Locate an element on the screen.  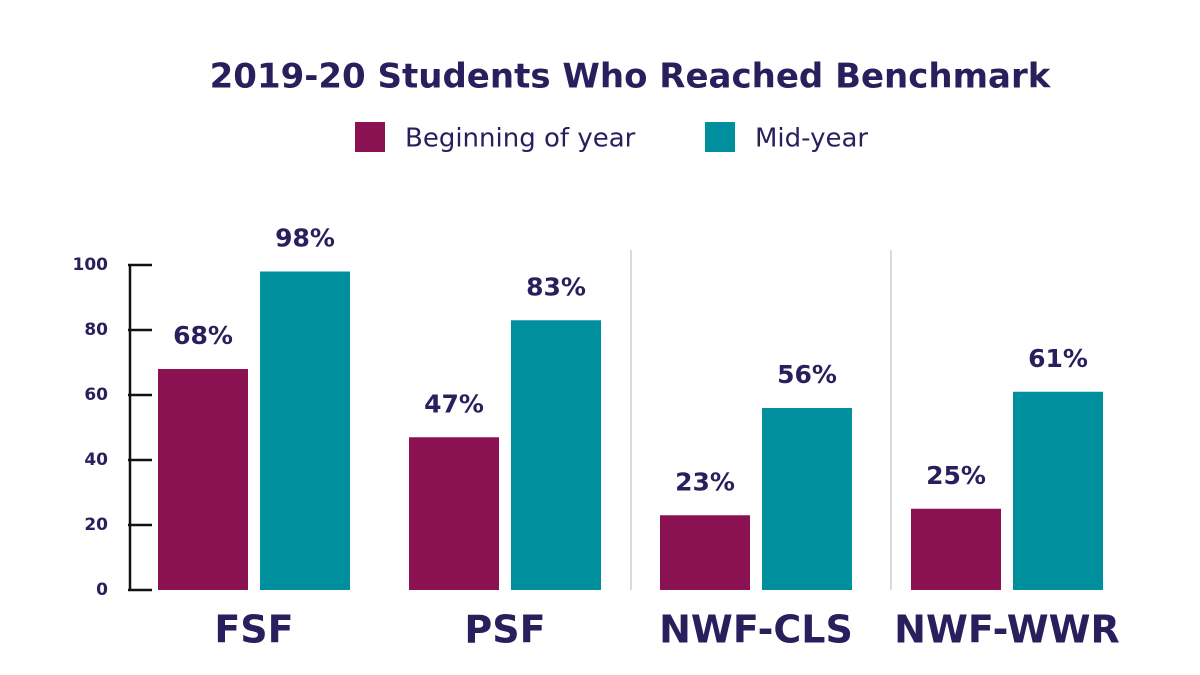
data-label: 61% is located at coordinates (1058, 358).